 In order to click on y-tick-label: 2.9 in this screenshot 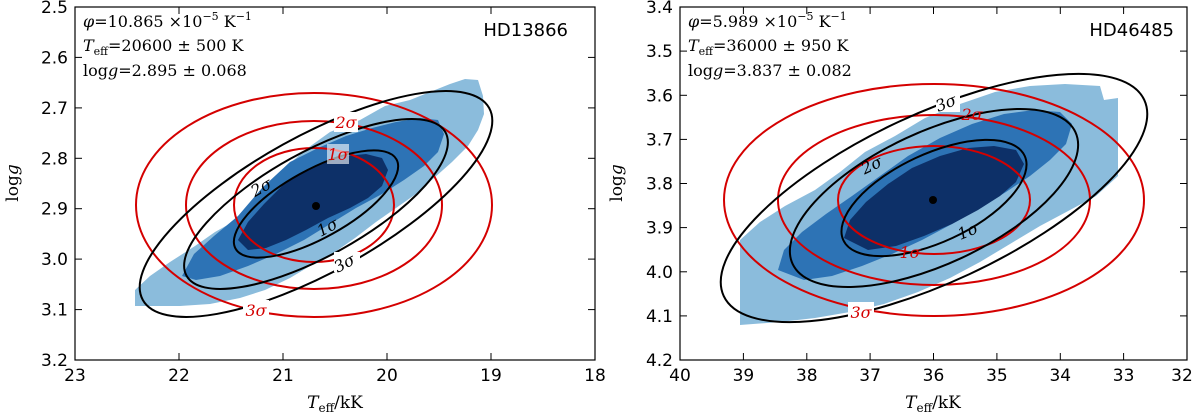, I will do `click(54, 210)`.